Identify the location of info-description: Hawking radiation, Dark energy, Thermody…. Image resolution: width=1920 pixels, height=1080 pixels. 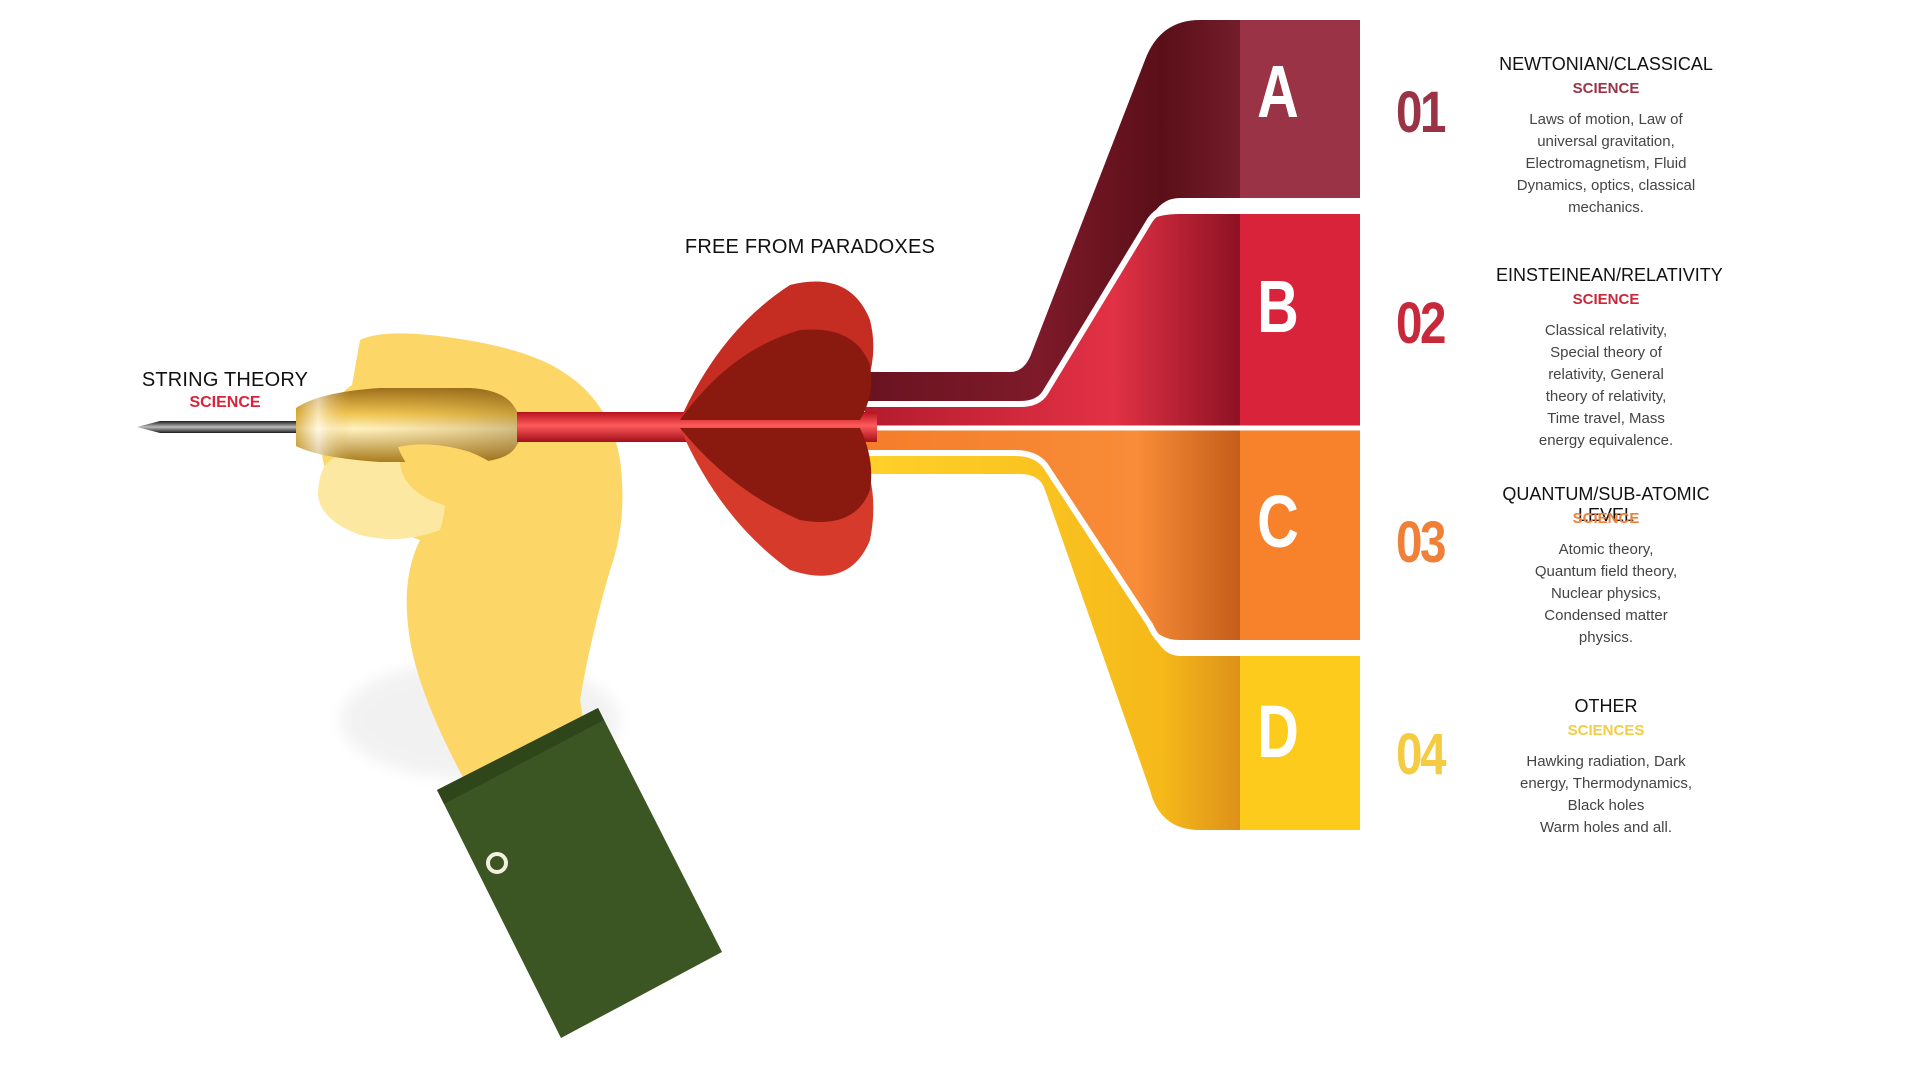
(1606, 794).